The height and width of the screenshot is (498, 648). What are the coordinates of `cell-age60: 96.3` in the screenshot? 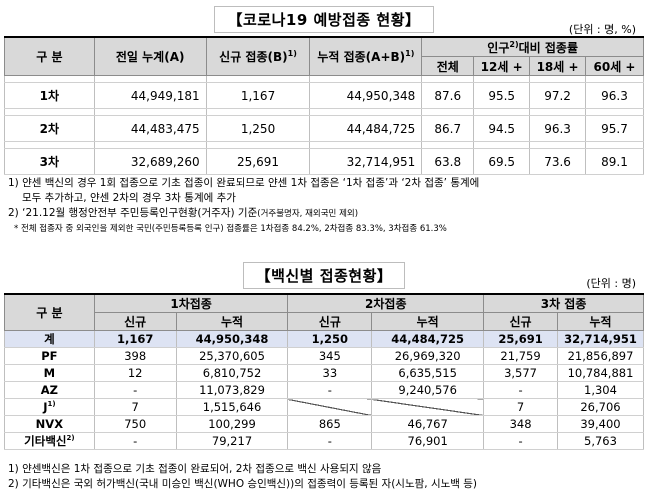 It's located at (614, 95).